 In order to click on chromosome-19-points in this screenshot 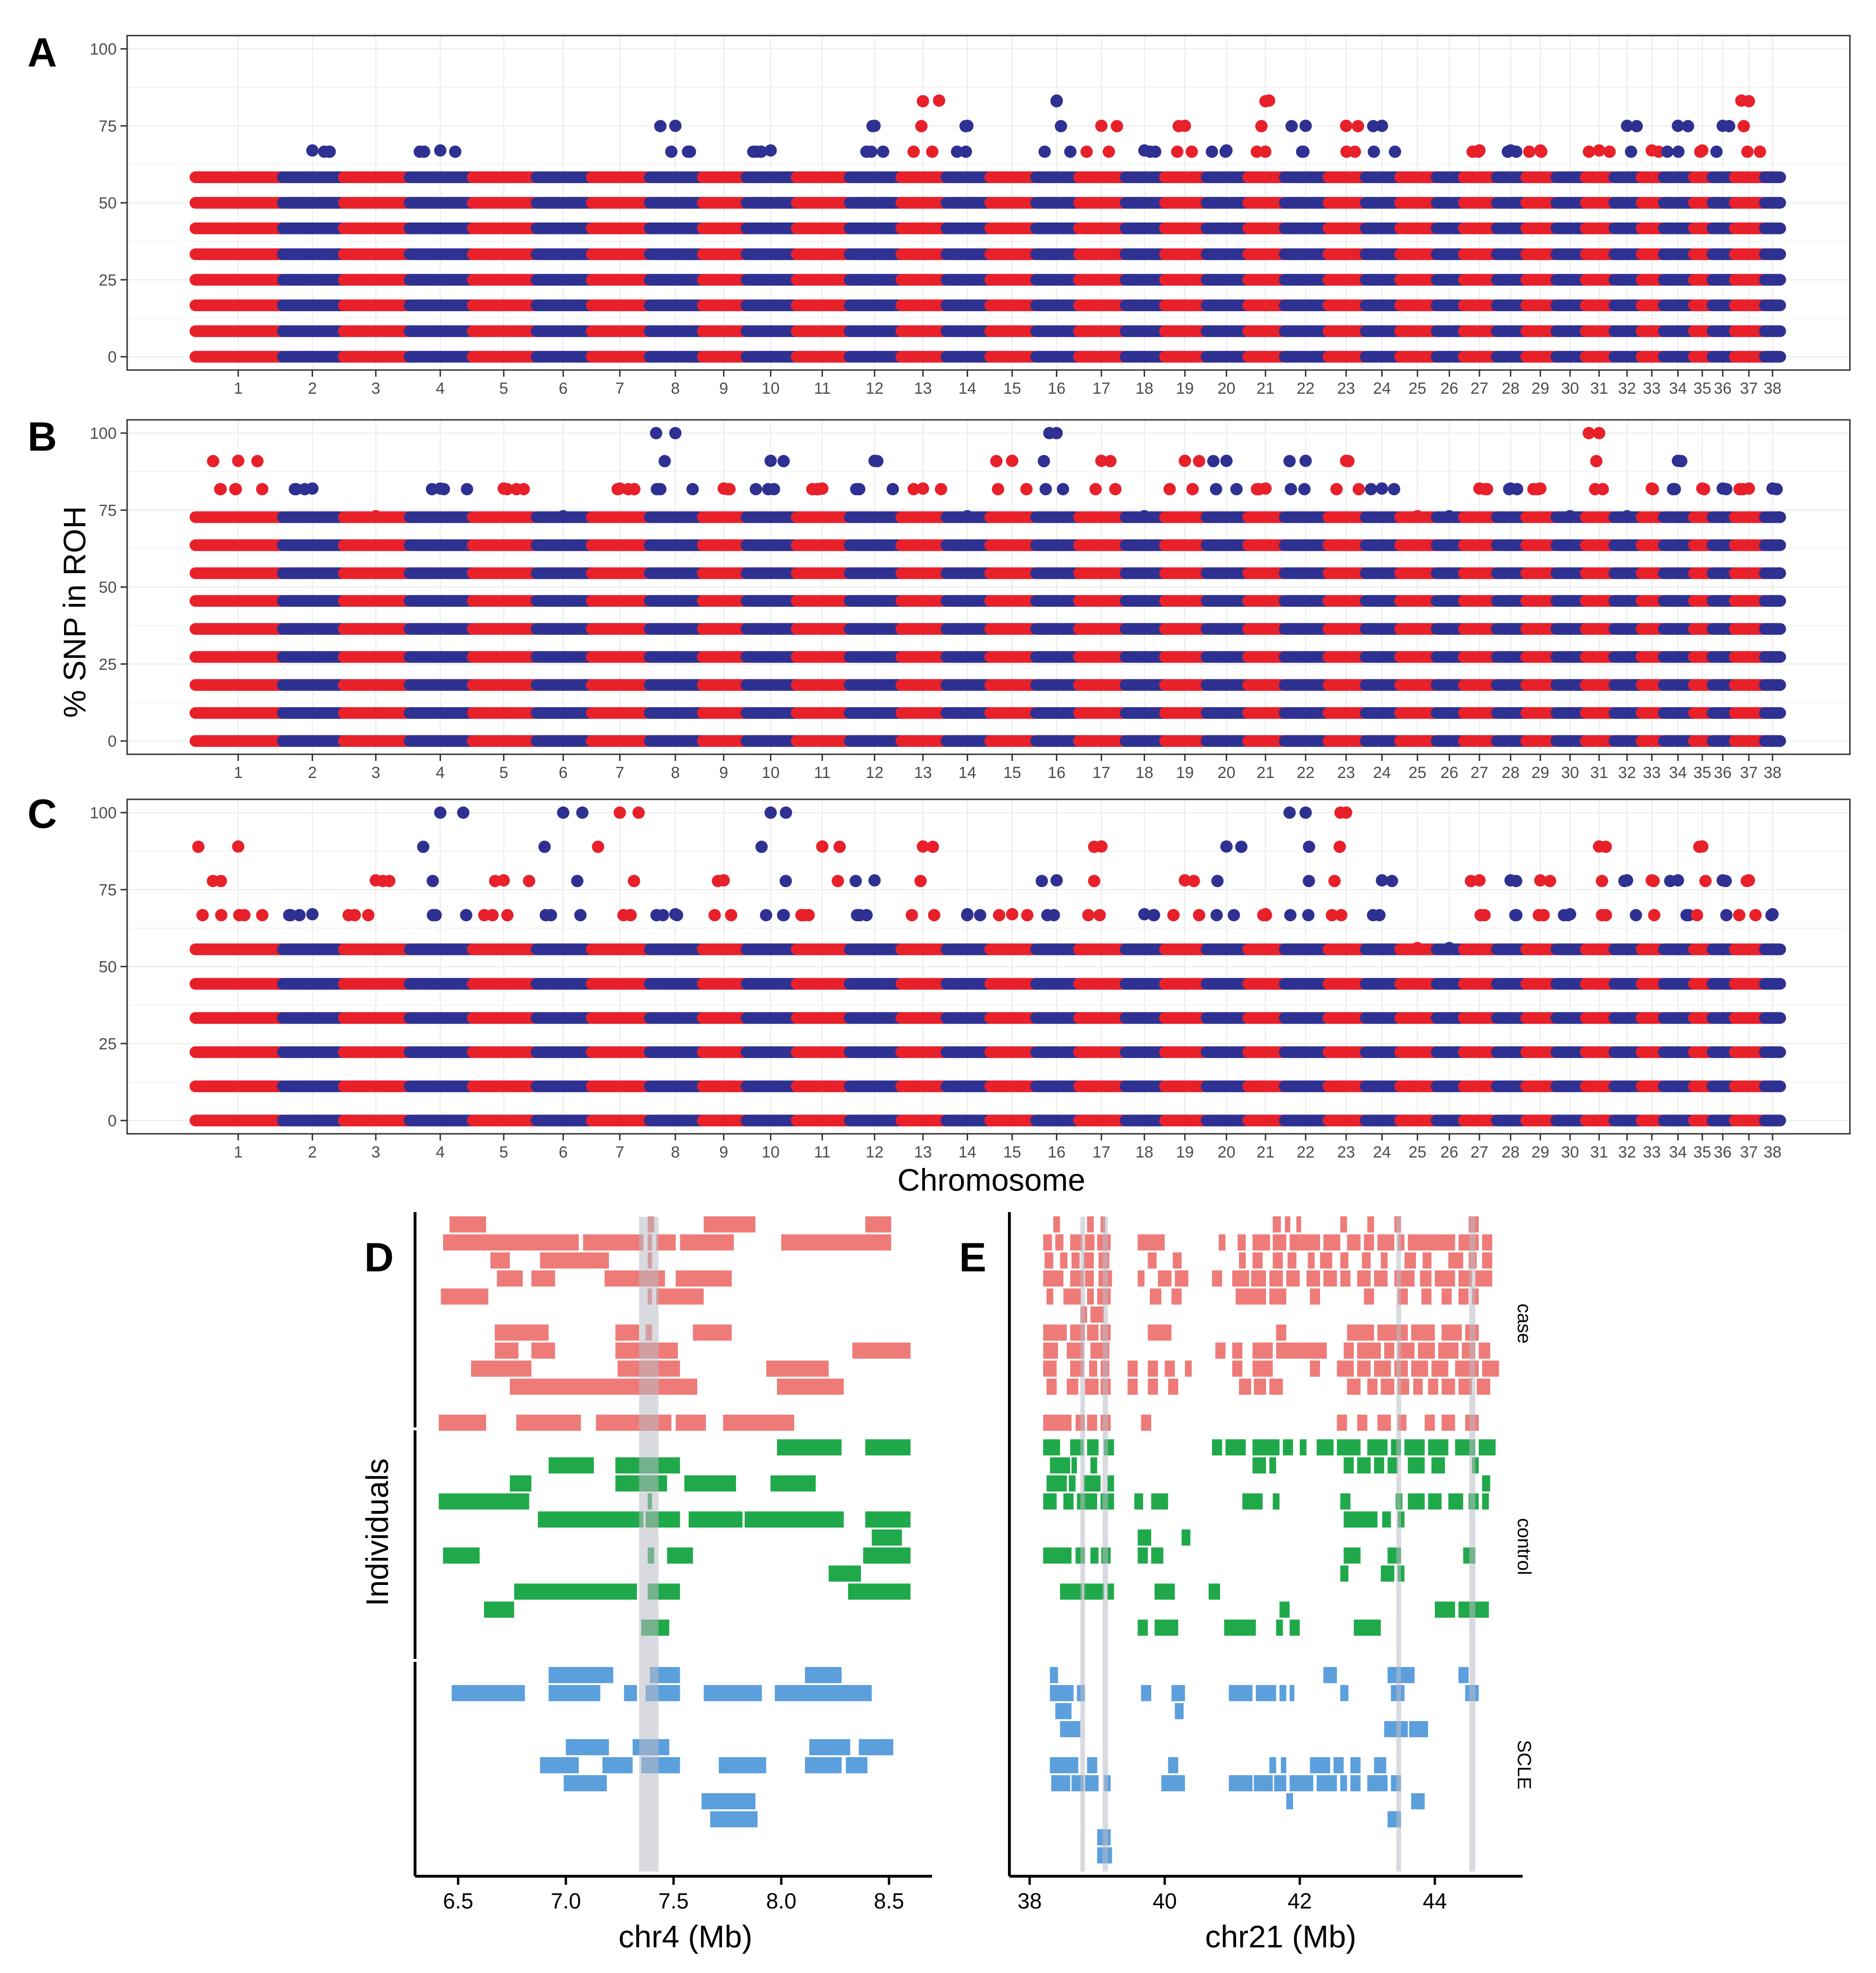, I will do `click(1185, 600)`.